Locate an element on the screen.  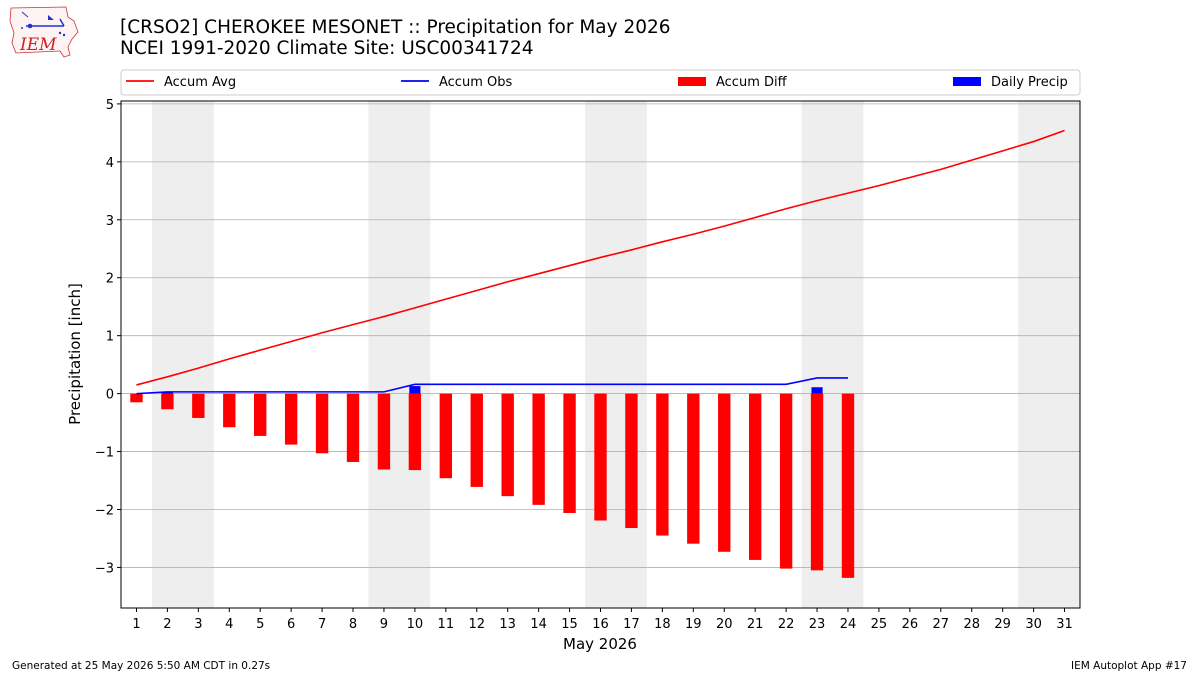
y-tick-label: 4 is located at coordinates (110, 163).